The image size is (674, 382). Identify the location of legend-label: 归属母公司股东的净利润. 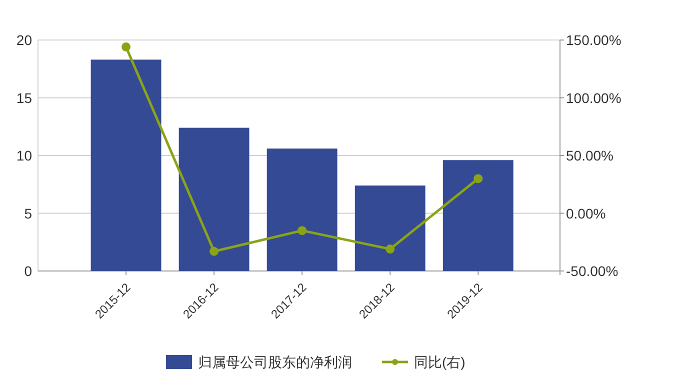
(275, 362).